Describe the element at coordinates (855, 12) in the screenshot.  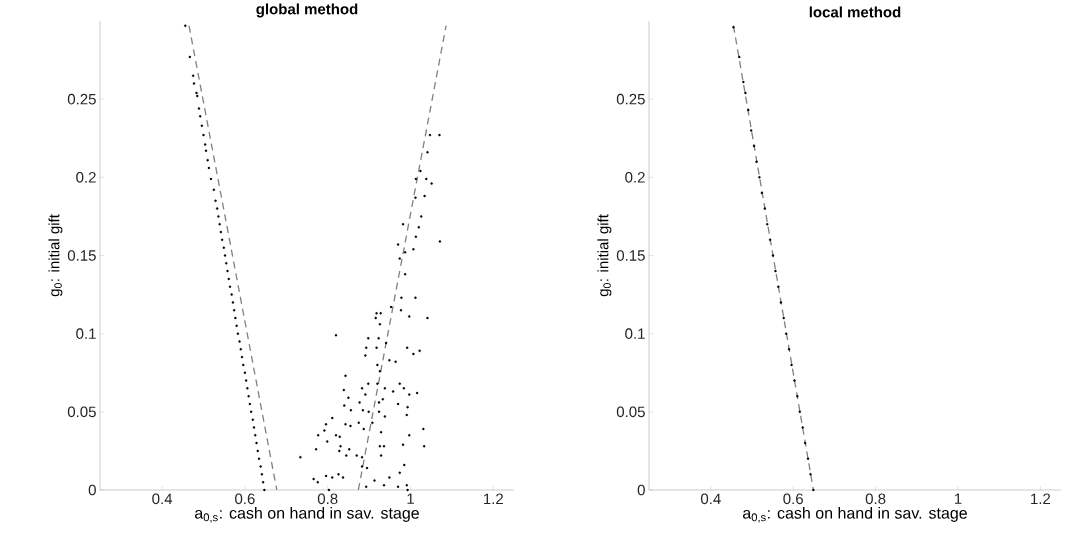
I see `chart-title: local method` at that location.